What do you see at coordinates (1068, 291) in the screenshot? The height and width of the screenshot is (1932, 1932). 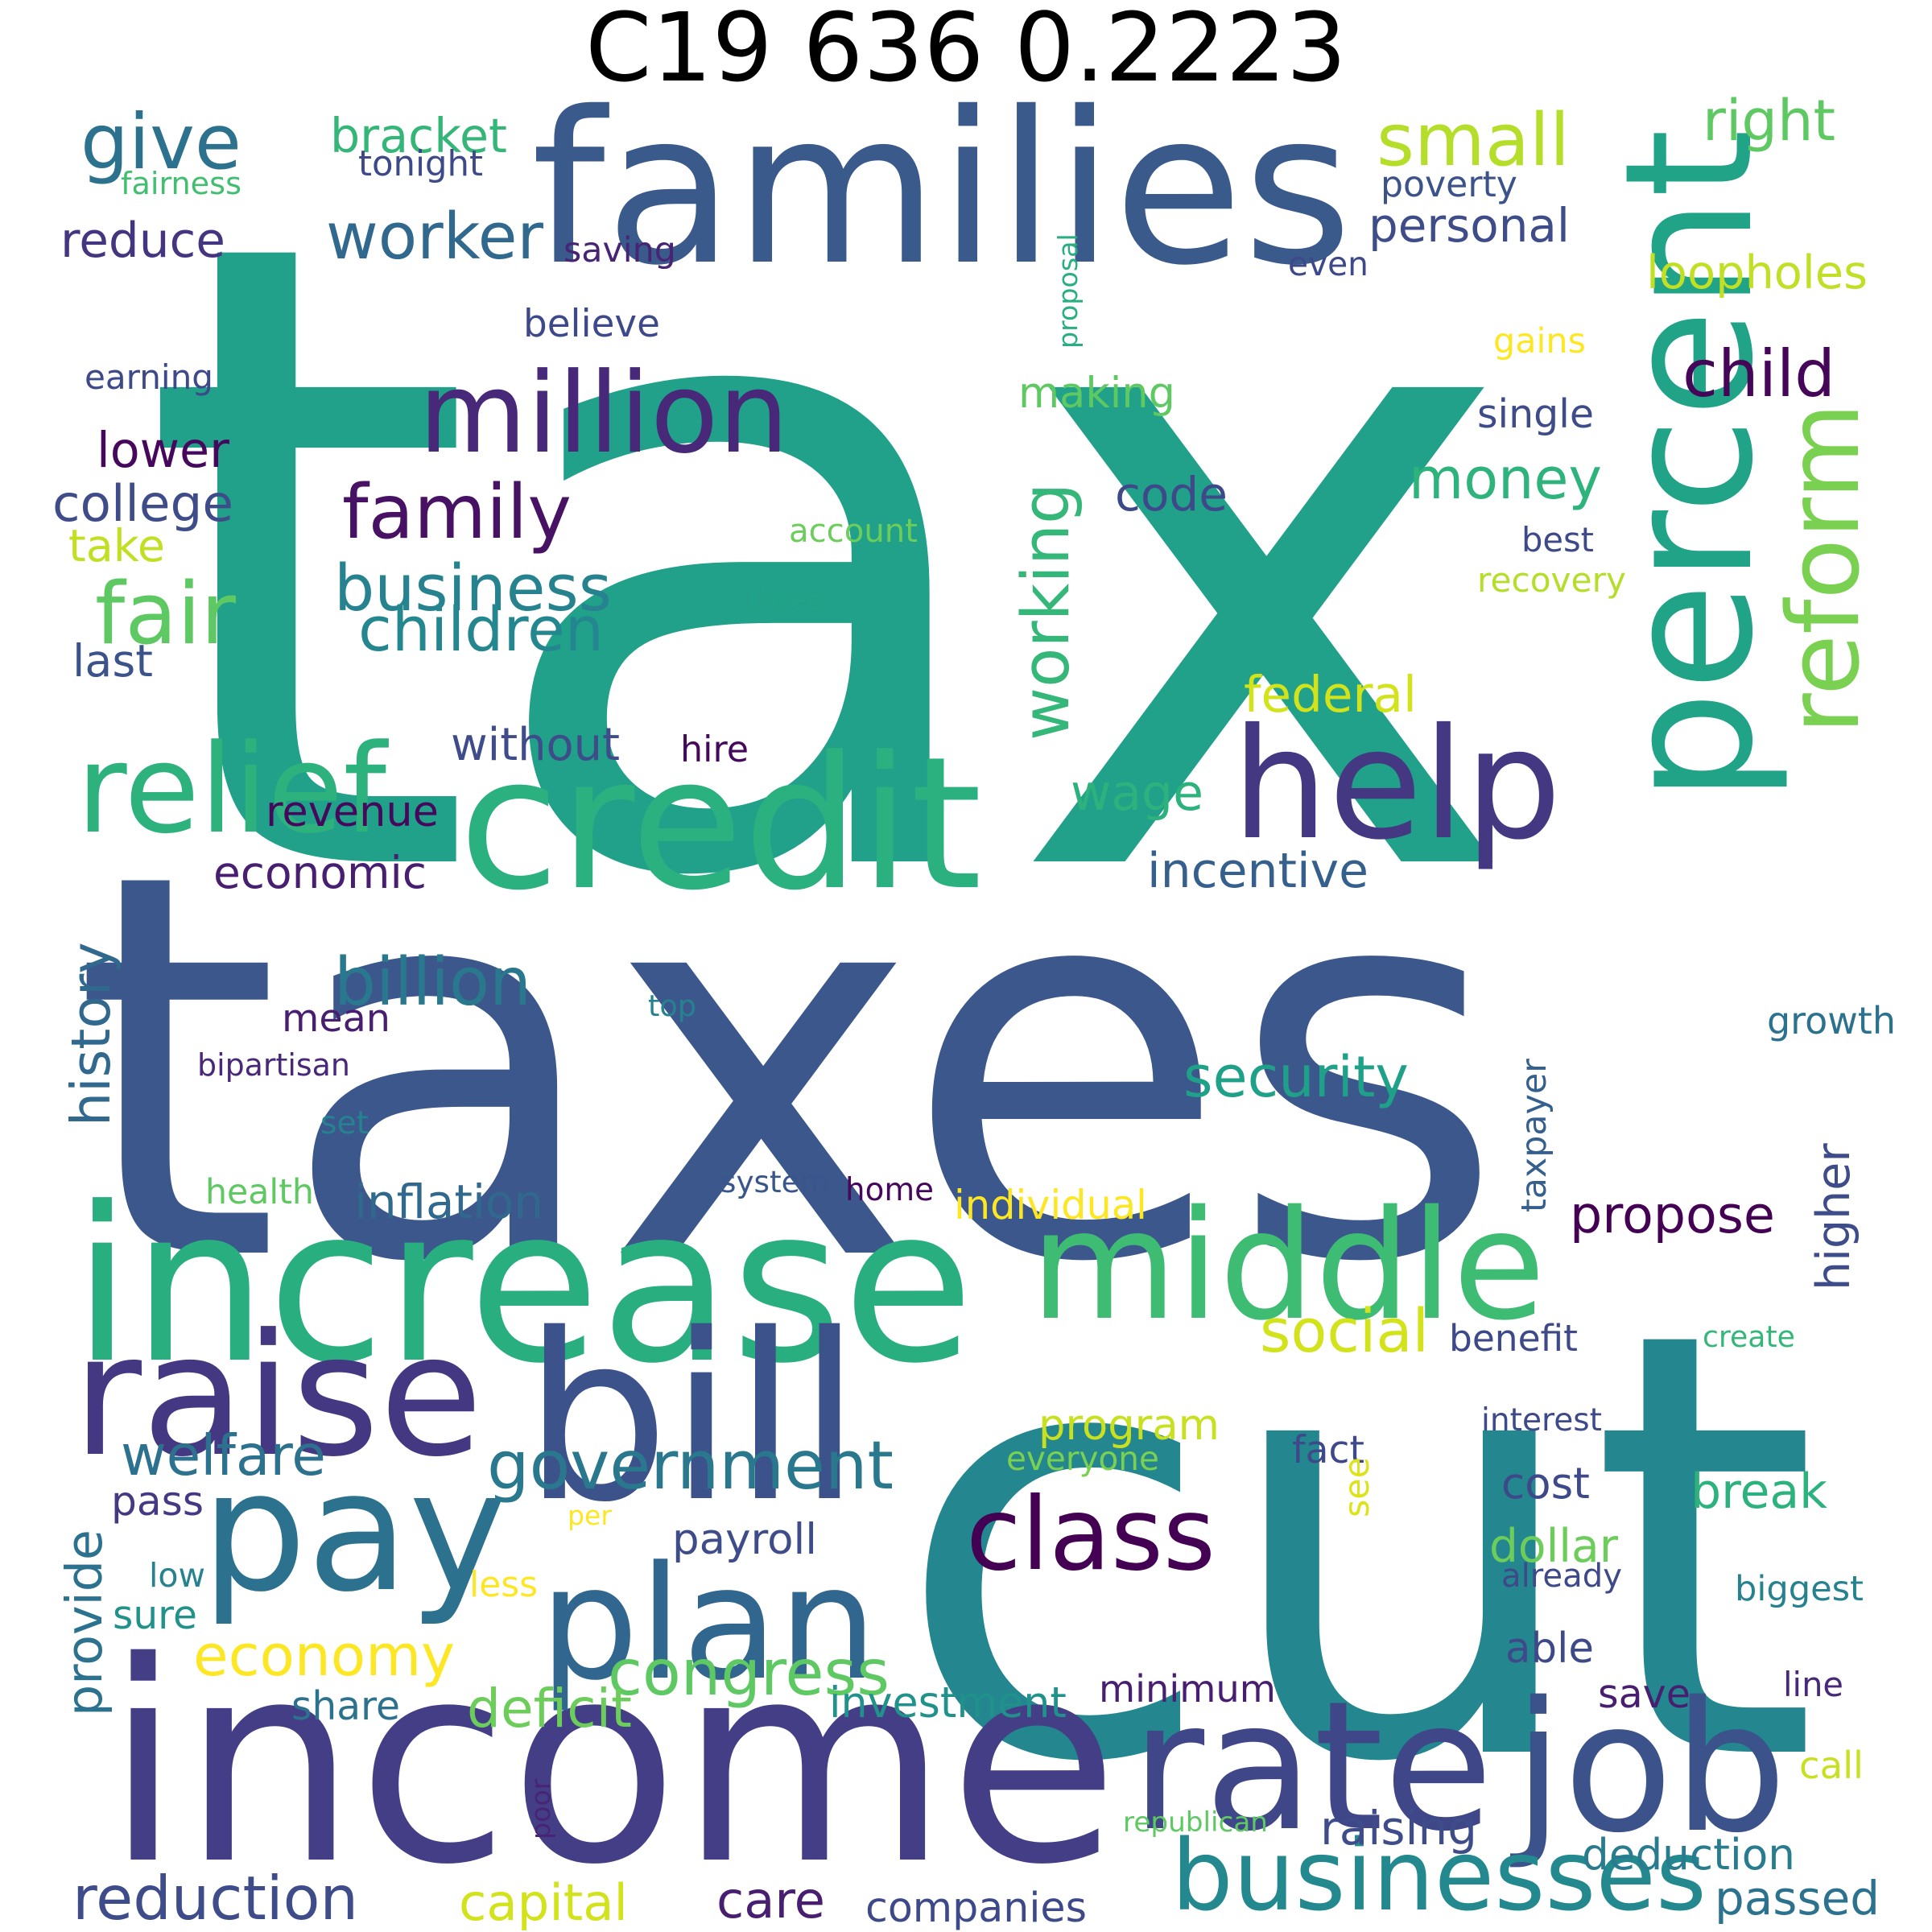 I see `cloud-word-proposal: proposal` at bounding box center [1068, 291].